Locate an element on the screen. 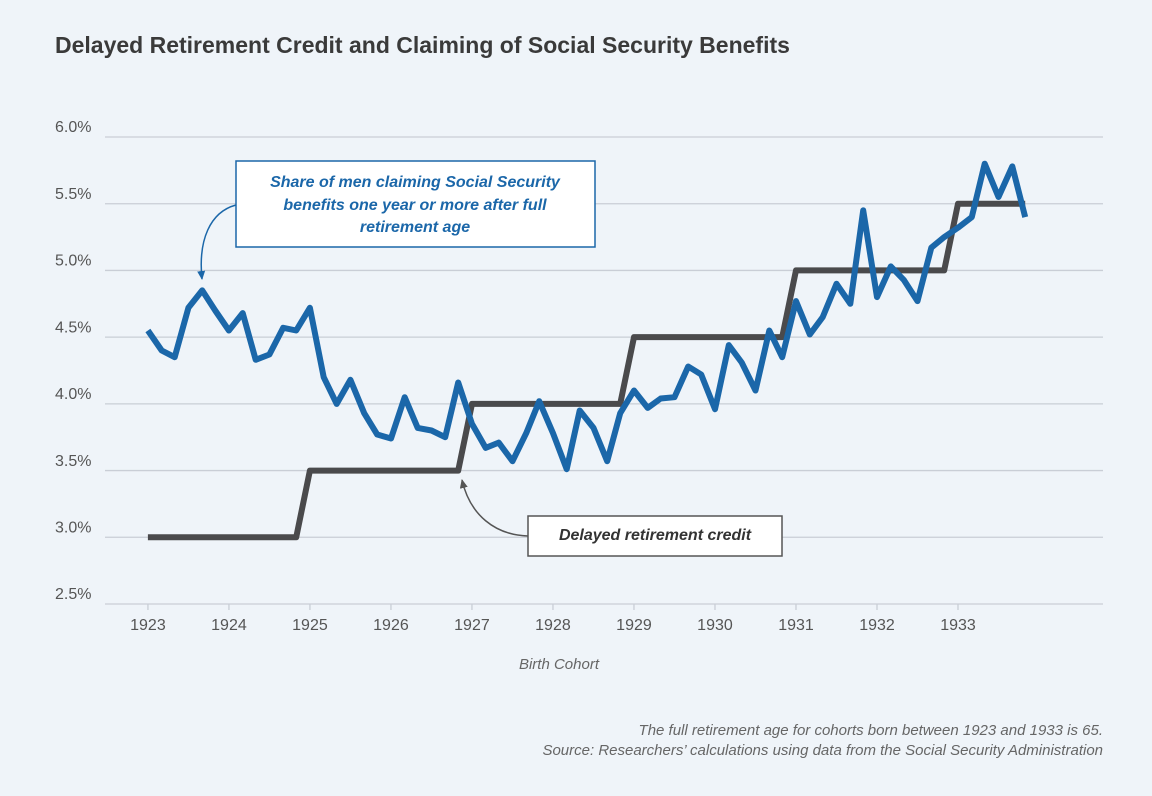 Image resolution: width=1152 pixels, height=796 pixels. x-tick-label: 1927 is located at coordinates (472, 625).